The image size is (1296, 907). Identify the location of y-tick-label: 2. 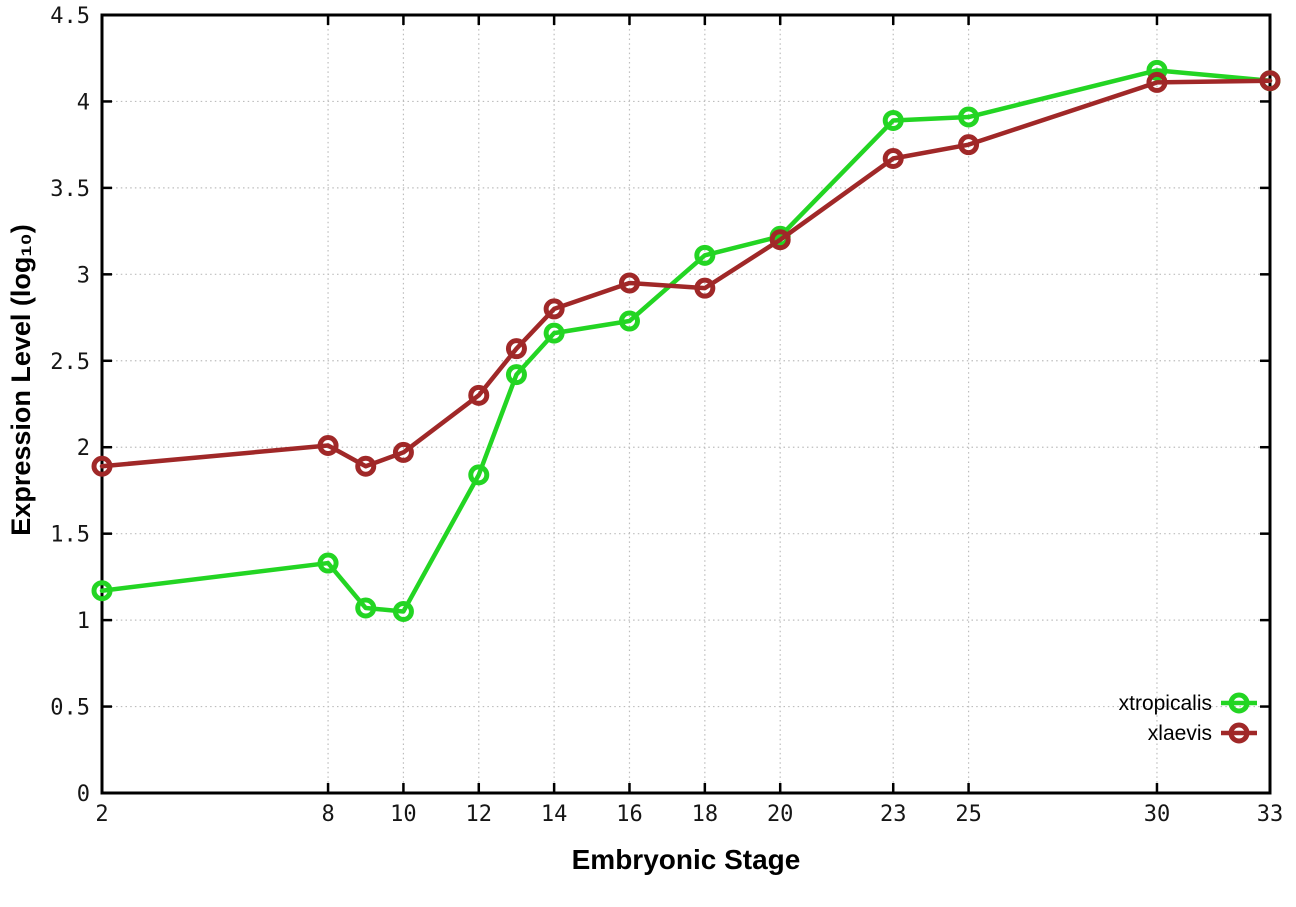
(83, 448).